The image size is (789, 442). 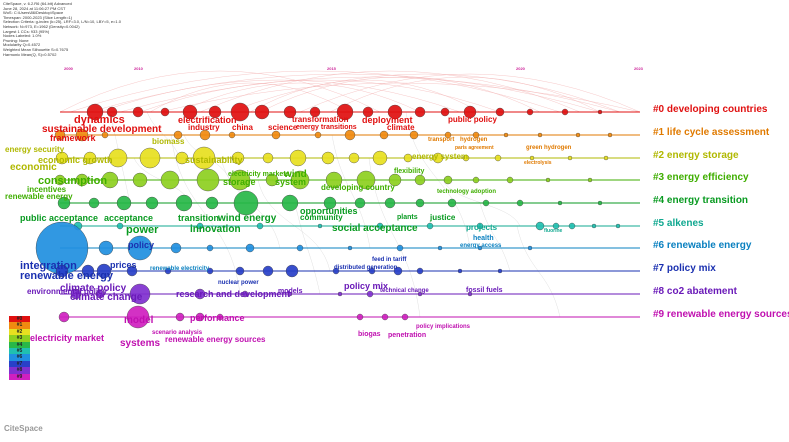 I want to click on year-label: 2010, so click(x=138, y=68).